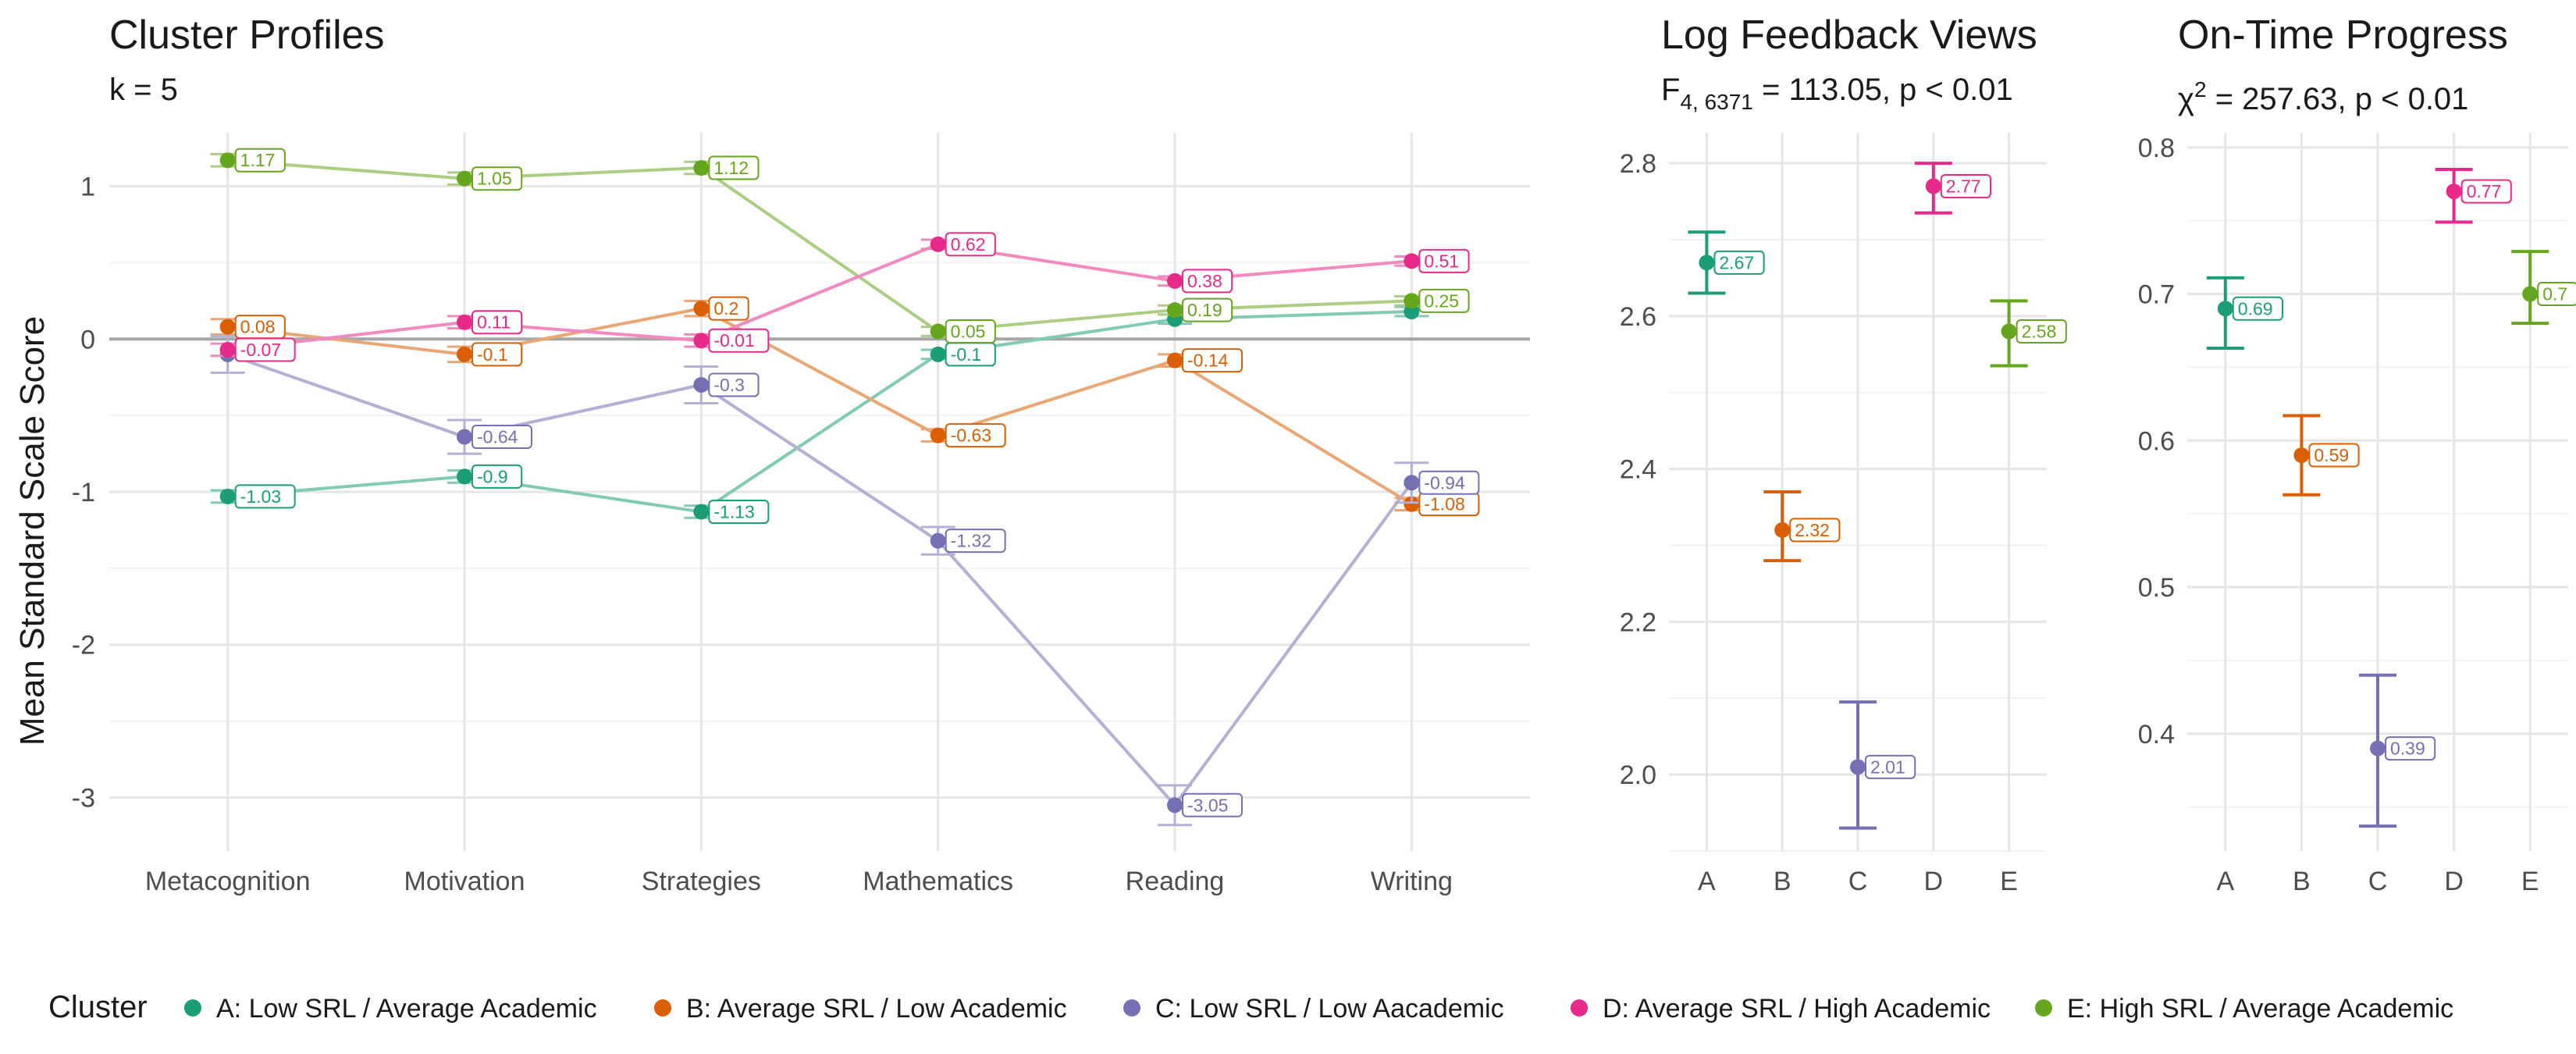 This screenshot has height=1054, width=2576. What do you see at coordinates (1782, 530) in the screenshot?
I see `p2-point-B` at bounding box center [1782, 530].